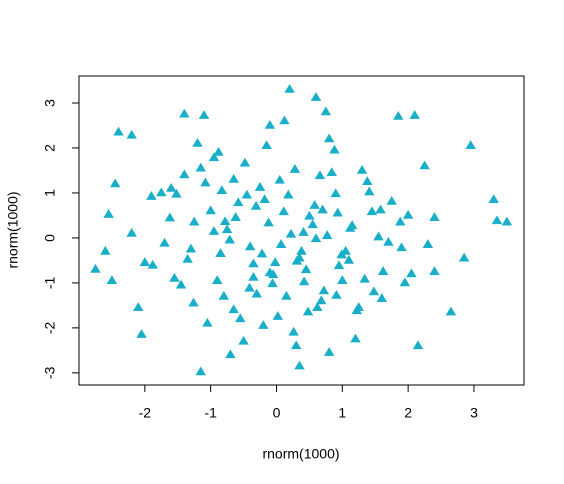 This screenshot has height=484, width=564. I want to click on x-tick-label: 3, so click(474, 413).